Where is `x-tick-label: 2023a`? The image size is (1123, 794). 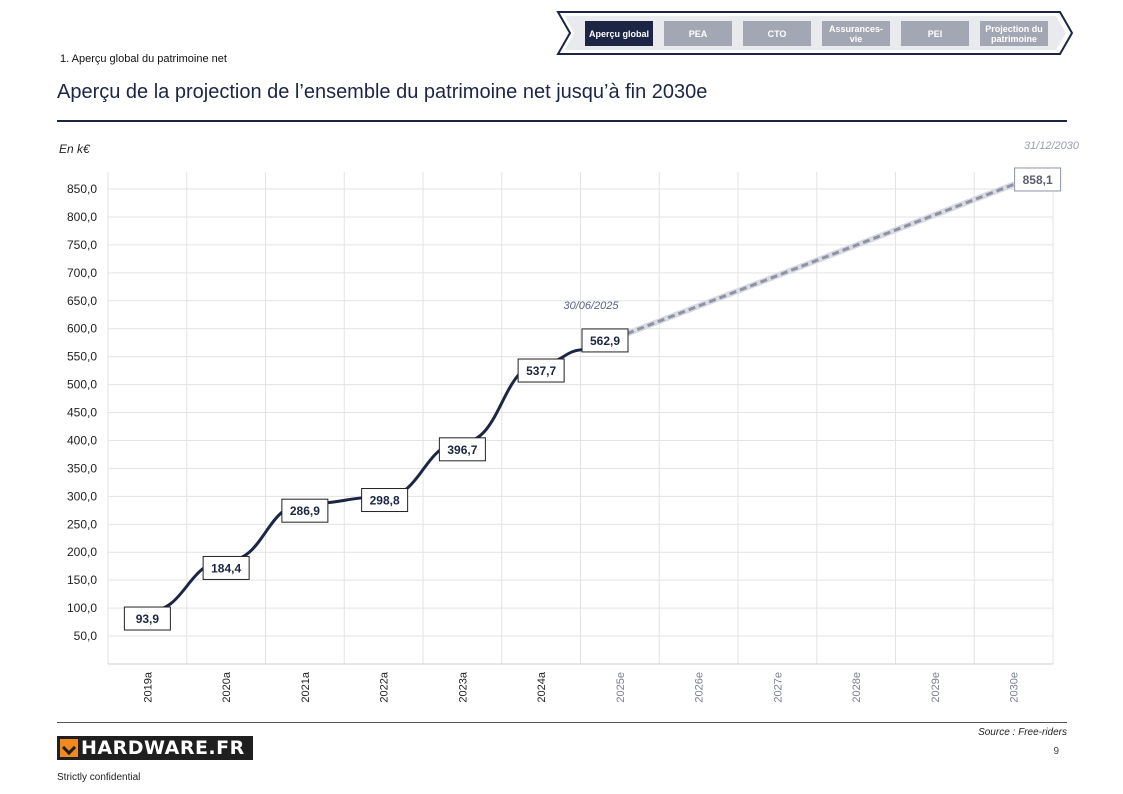 x-tick-label: 2023a is located at coordinates (463, 686).